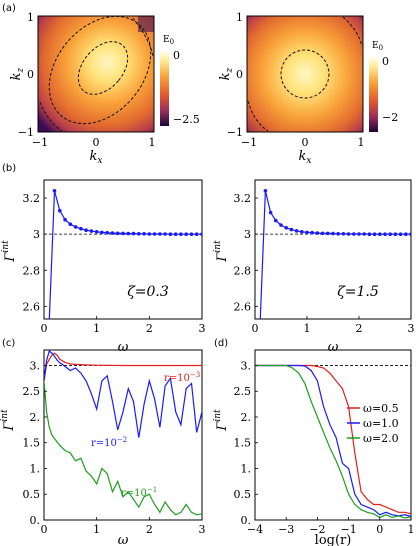 This screenshot has height=546, width=416. Describe the element at coordinates (177, 378) in the screenshot. I see `series-label-c-r3-main: r=10` at that location.